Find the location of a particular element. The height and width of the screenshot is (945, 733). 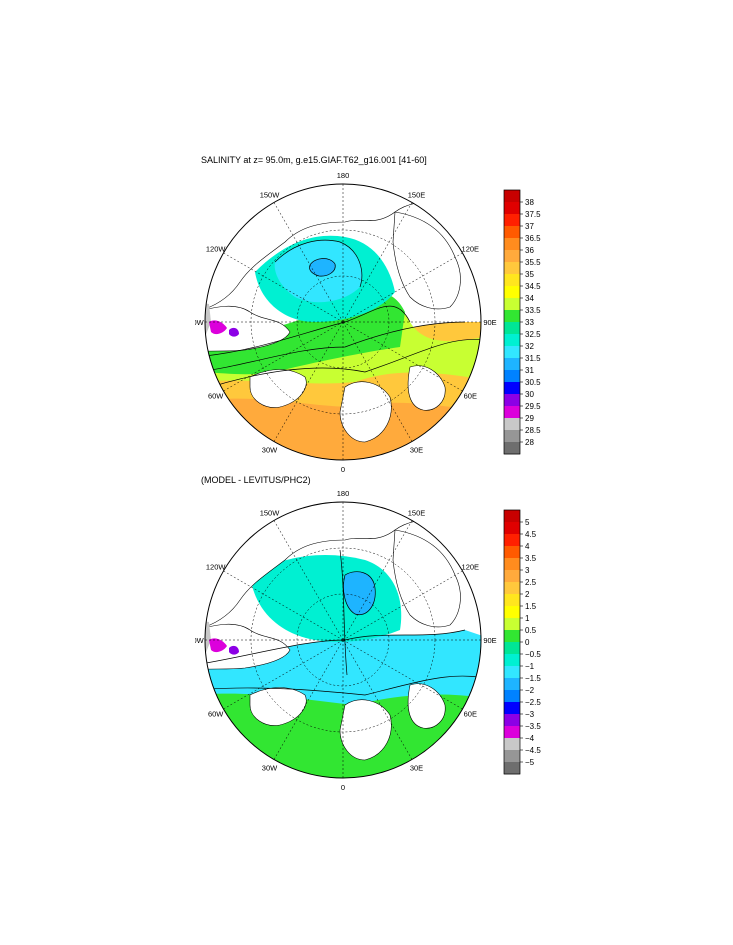

colorbar-label: 32.5 is located at coordinates (533, 334).